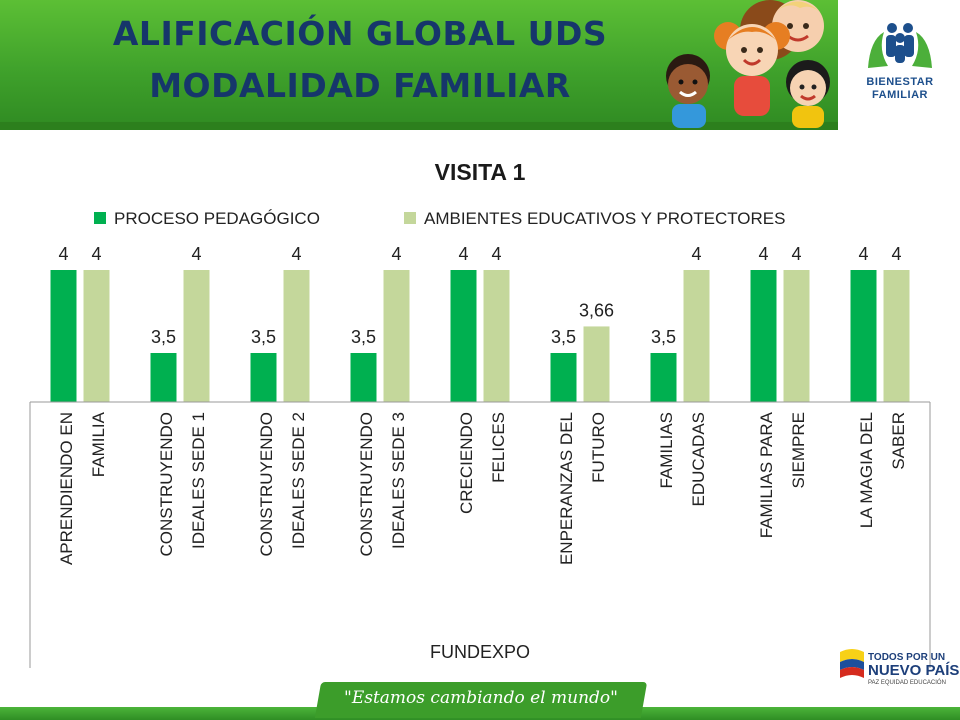 This screenshot has width=960, height=720. What do you see at coordinates (896, 254) in the screenshot?
I see `data-label-ambientes-8: 4` at bounding box center [896, 254].